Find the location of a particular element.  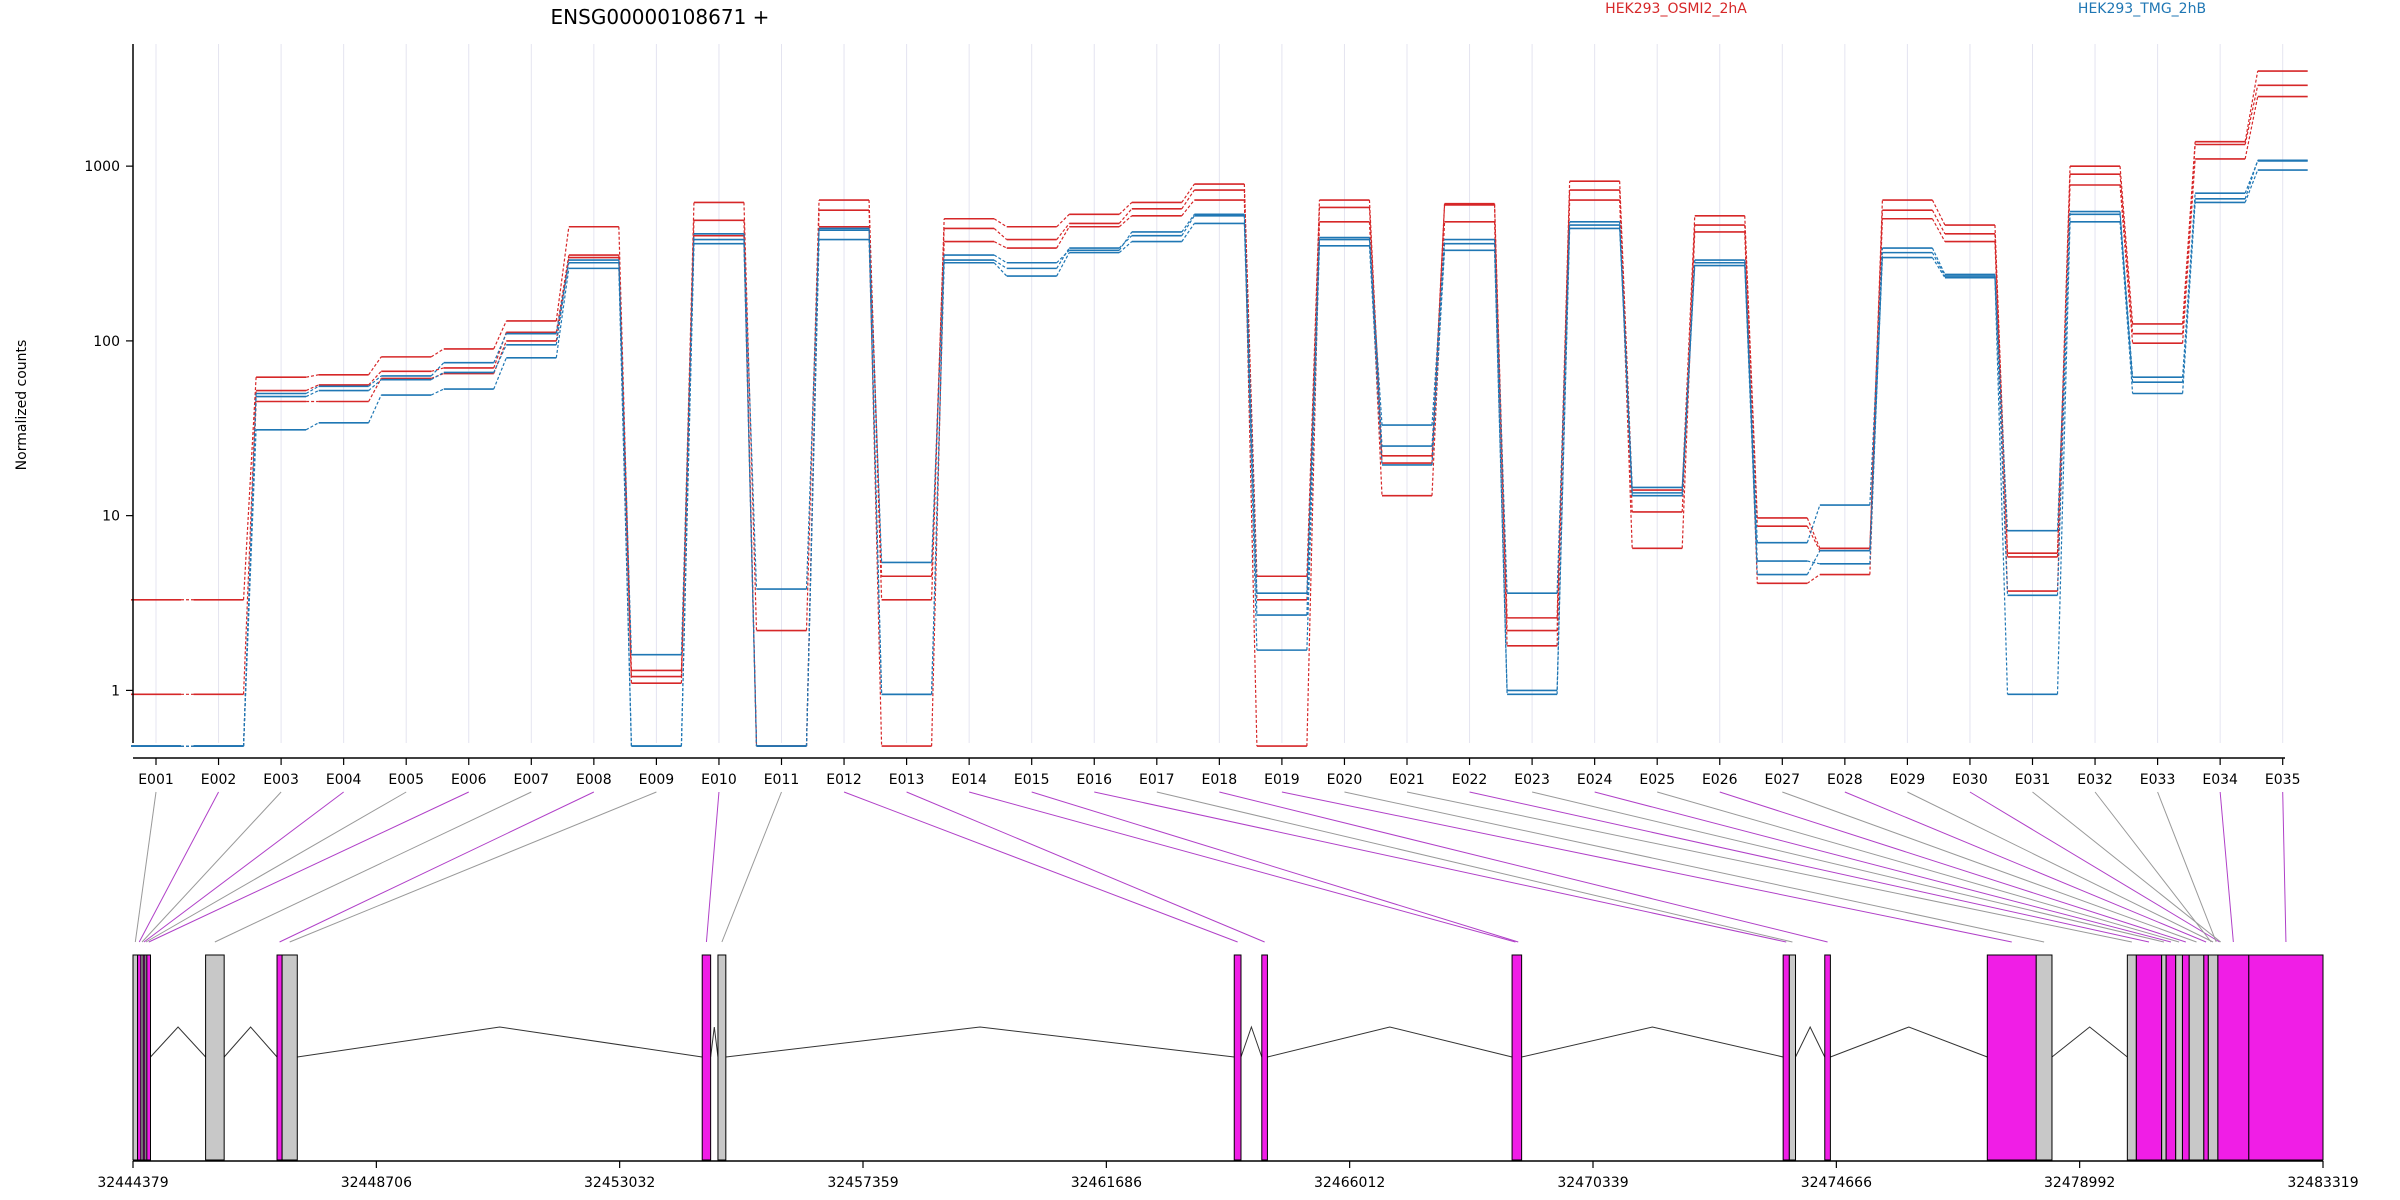

y-tick-label: 1 is located at coordinates (115, 691).